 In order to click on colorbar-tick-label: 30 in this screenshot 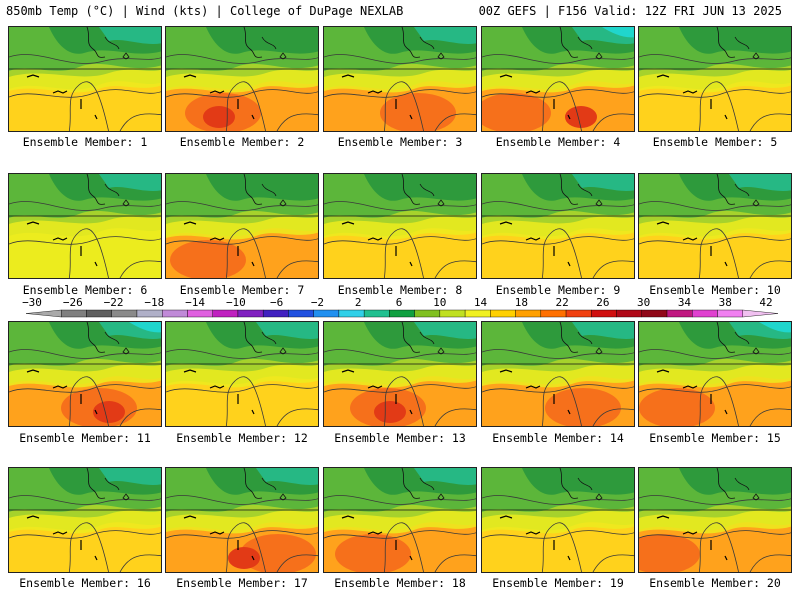, I will do `click(644, 302)`.